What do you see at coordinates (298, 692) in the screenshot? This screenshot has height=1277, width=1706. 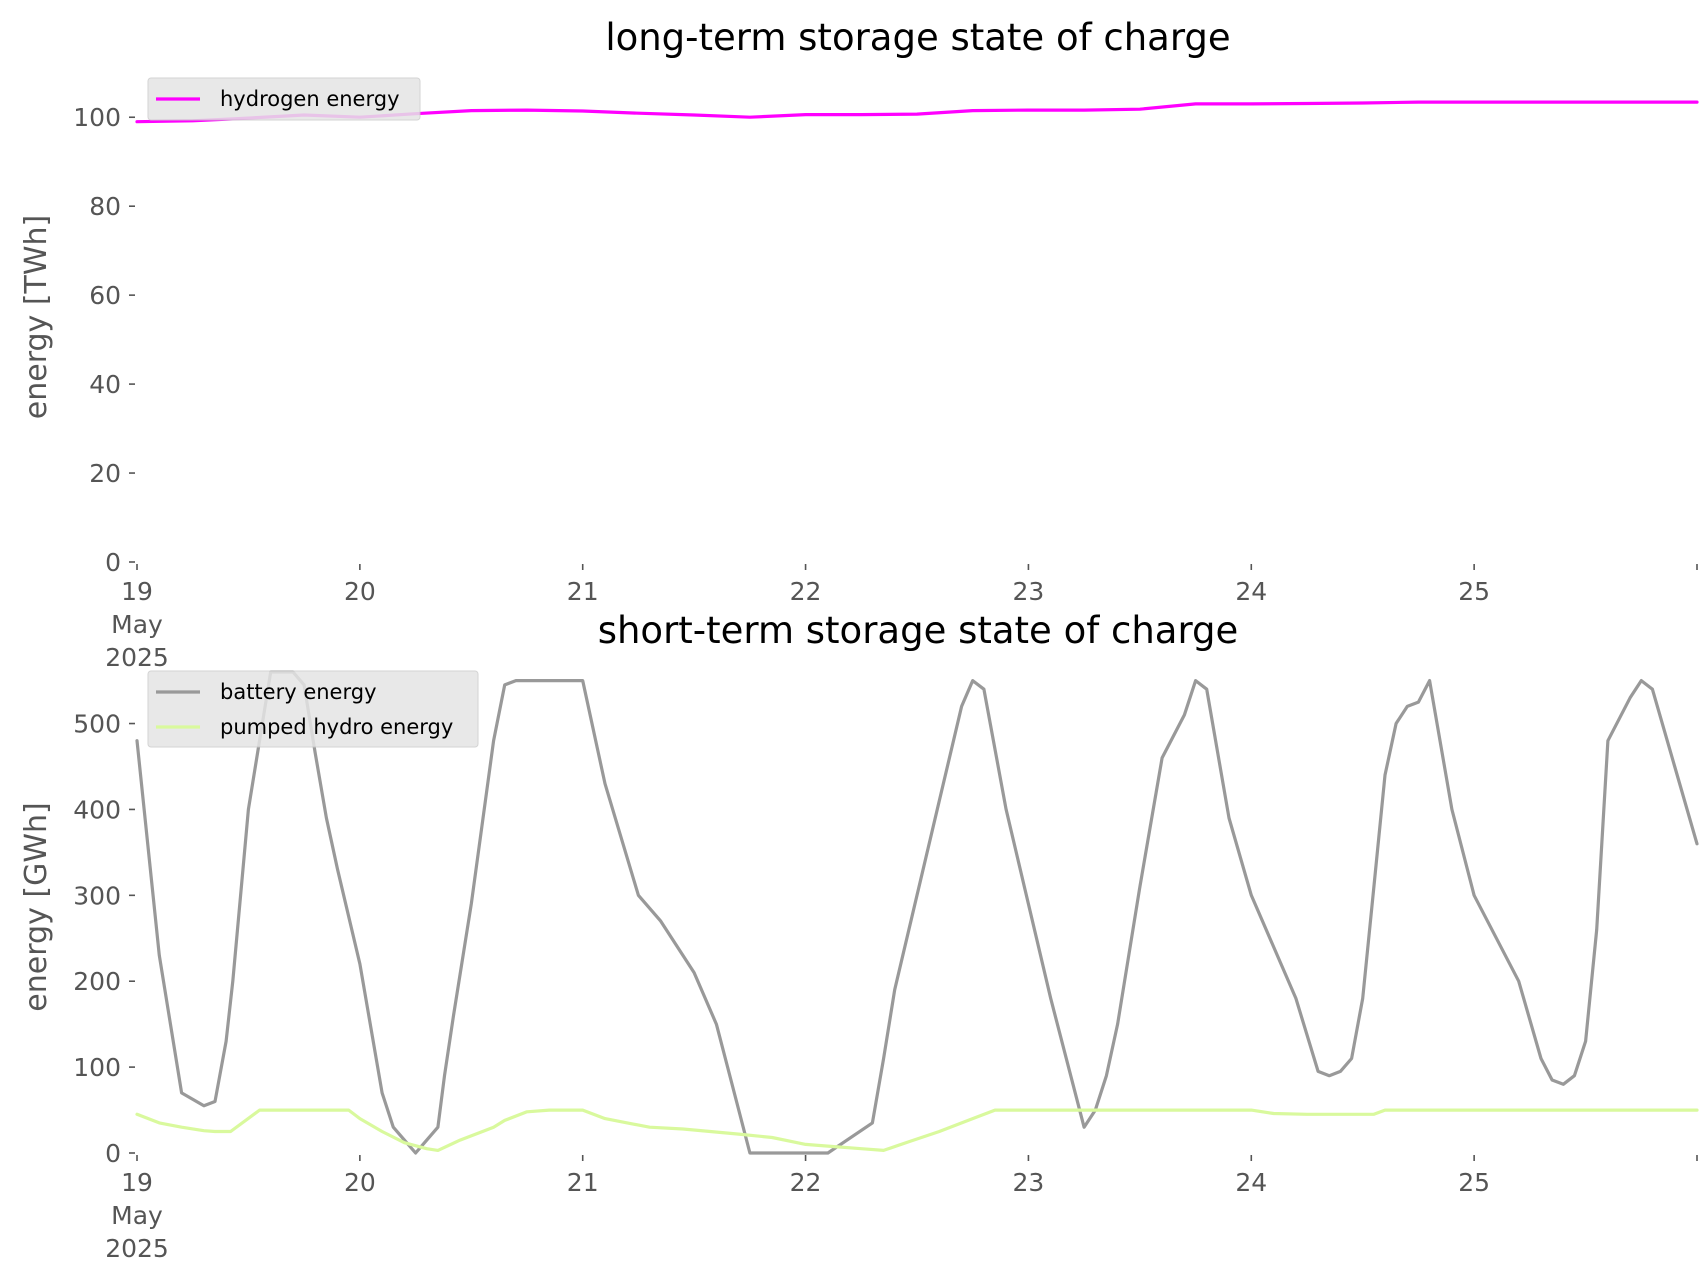 I see `legend-label: battery energy` at bounding box center [298, 692].